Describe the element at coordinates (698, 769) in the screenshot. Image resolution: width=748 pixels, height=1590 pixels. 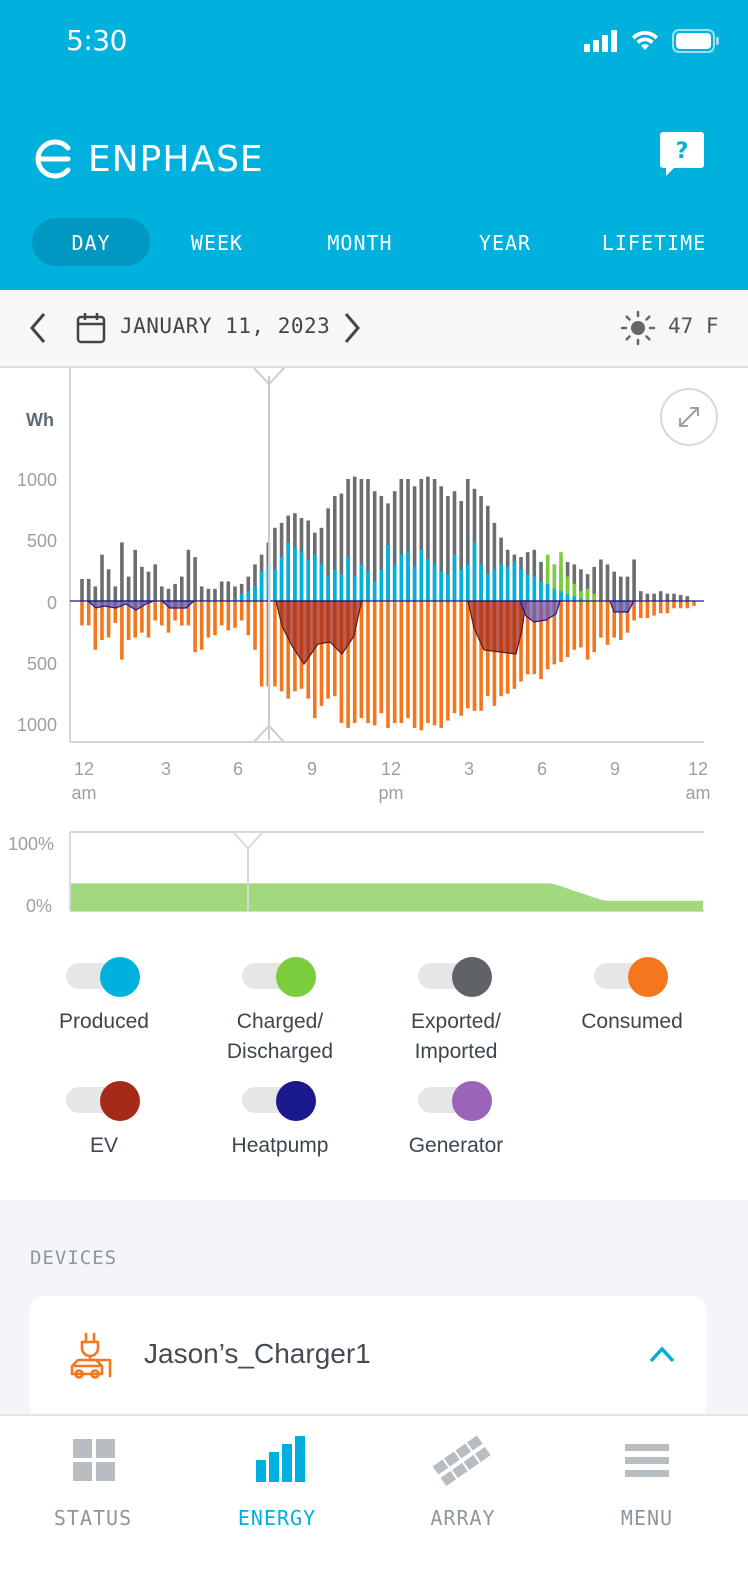
I see `x-tick-label: 12` at that location.